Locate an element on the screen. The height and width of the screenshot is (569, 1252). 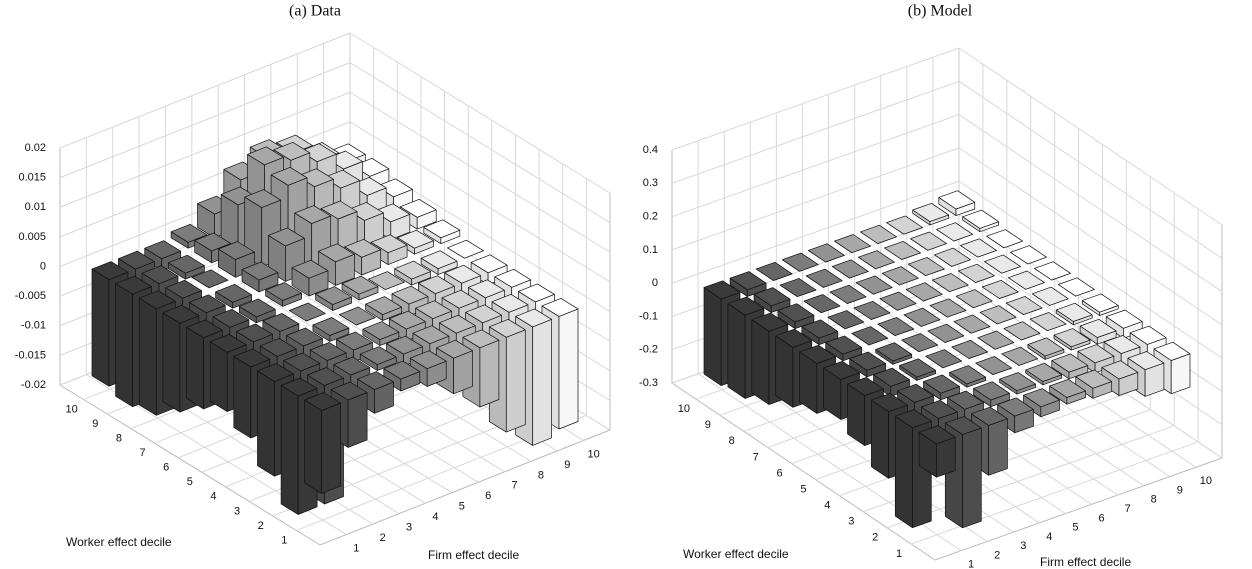
x-tick-label: 9 is located at coordinates (567, 465).